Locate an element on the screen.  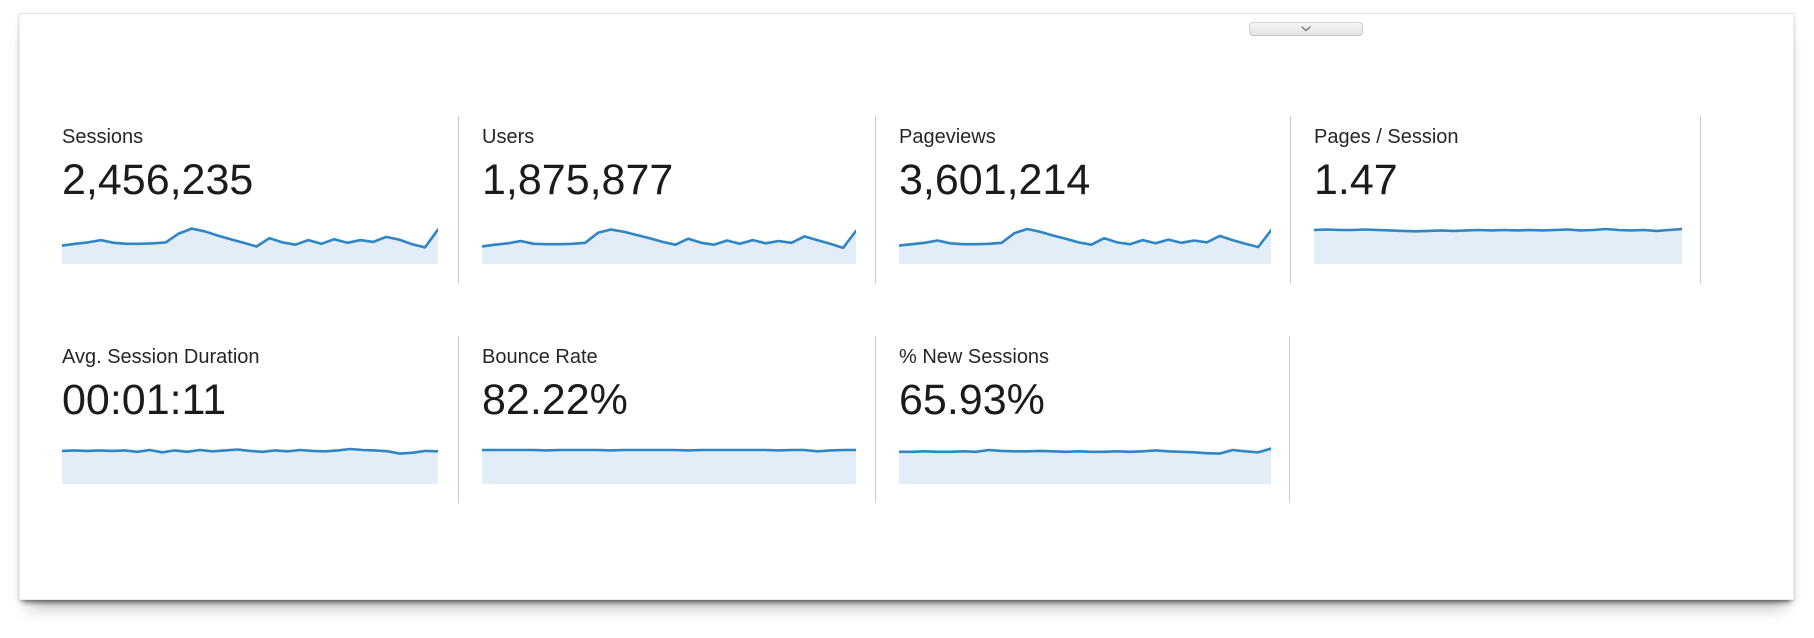
metric-card-avg-session-duration: Avg. Session Duration 00:01:11 is located at coordinates (239, 419).